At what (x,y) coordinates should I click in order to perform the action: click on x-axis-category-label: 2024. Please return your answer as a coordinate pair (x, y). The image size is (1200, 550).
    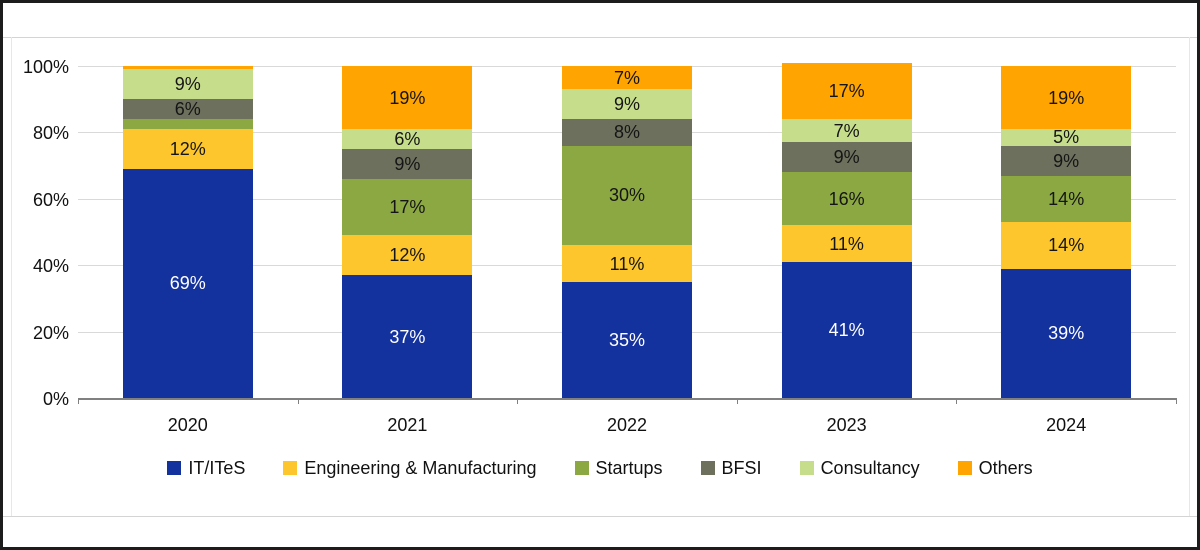
    Looking at the image, I should click on (1066, 425).